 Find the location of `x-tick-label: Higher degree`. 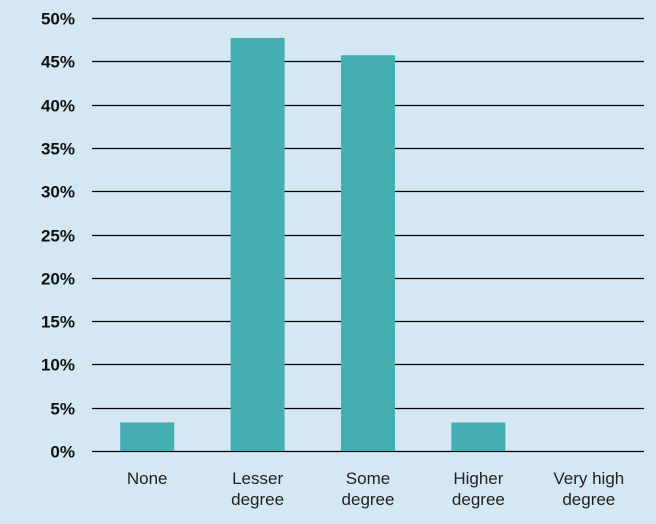

x-tick-label: Higher degree is located at coordinates (478, 489).